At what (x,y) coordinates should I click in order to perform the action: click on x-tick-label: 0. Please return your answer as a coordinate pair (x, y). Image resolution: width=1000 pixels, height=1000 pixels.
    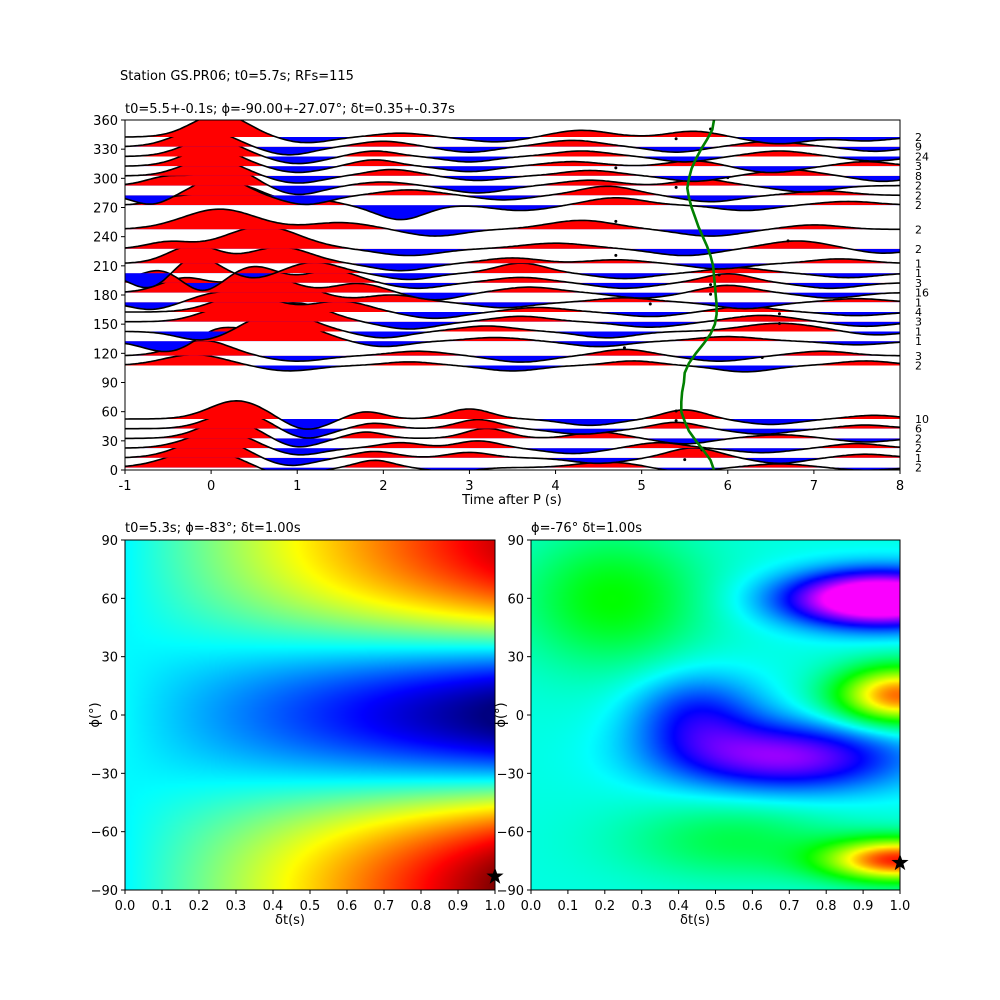
    Looking at the image, I should click on (211, 486).